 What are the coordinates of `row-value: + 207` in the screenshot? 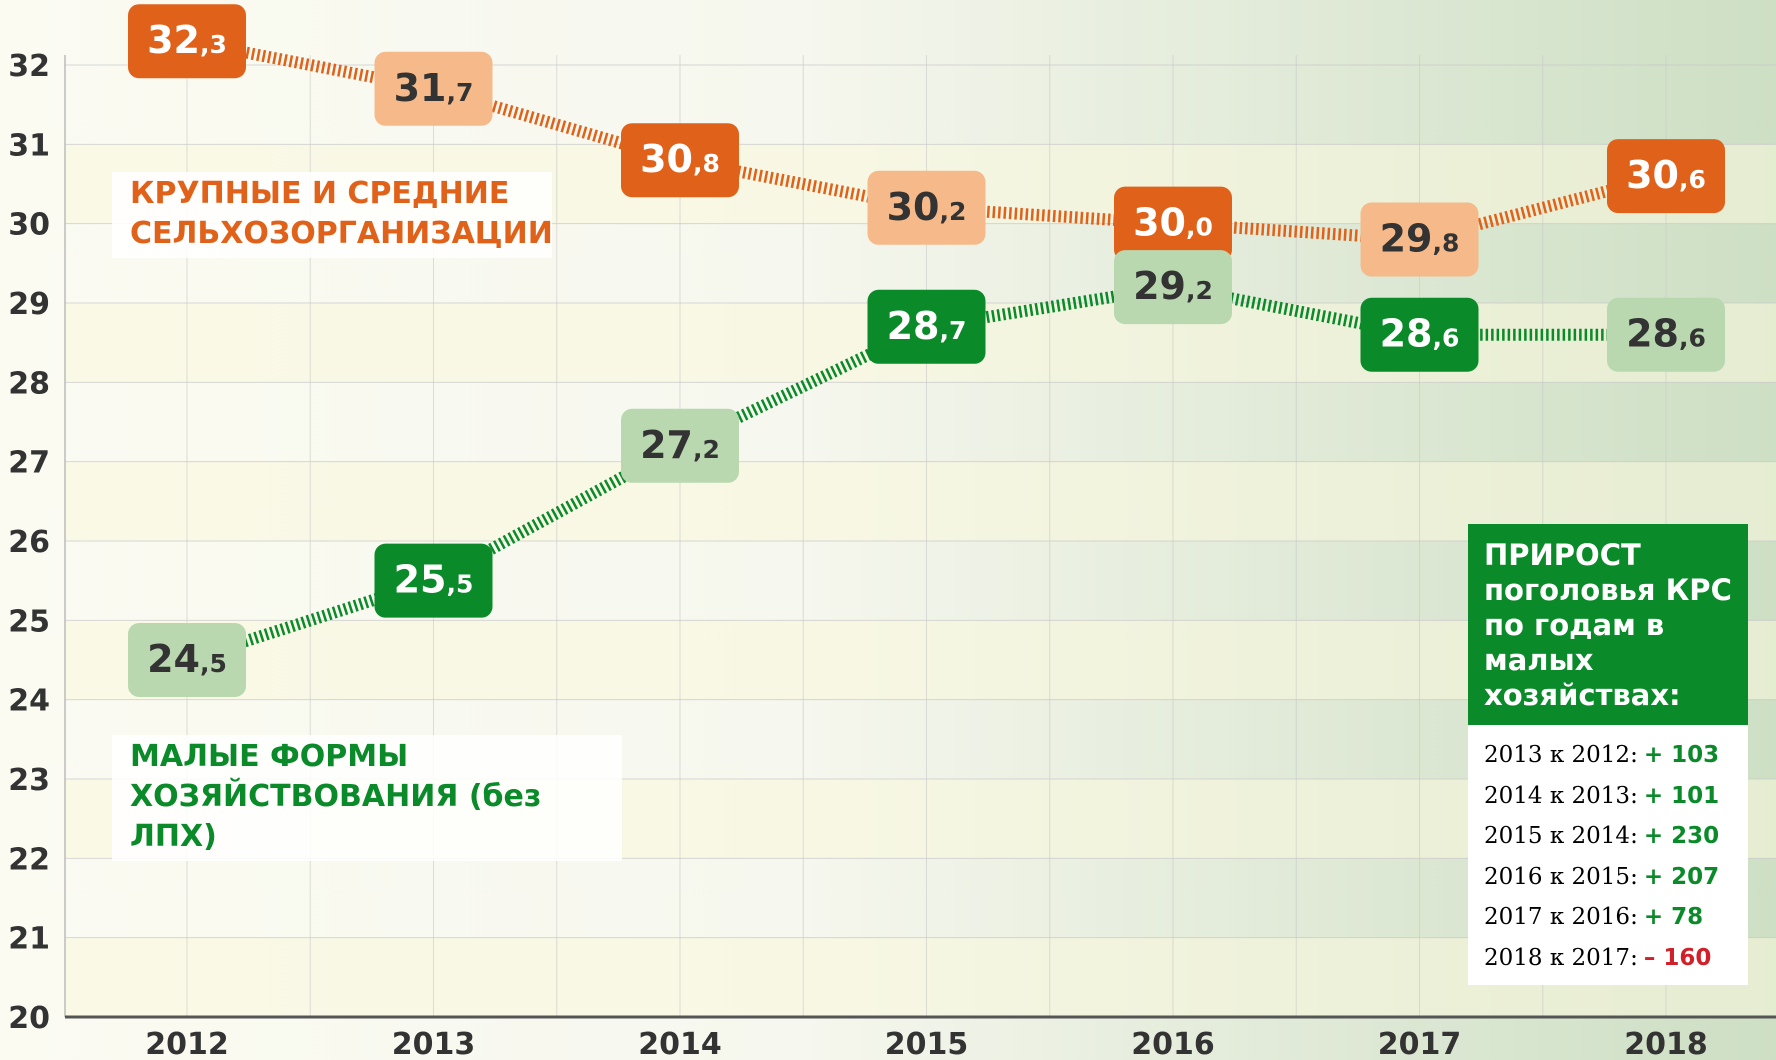 It's located at (1681, 876).